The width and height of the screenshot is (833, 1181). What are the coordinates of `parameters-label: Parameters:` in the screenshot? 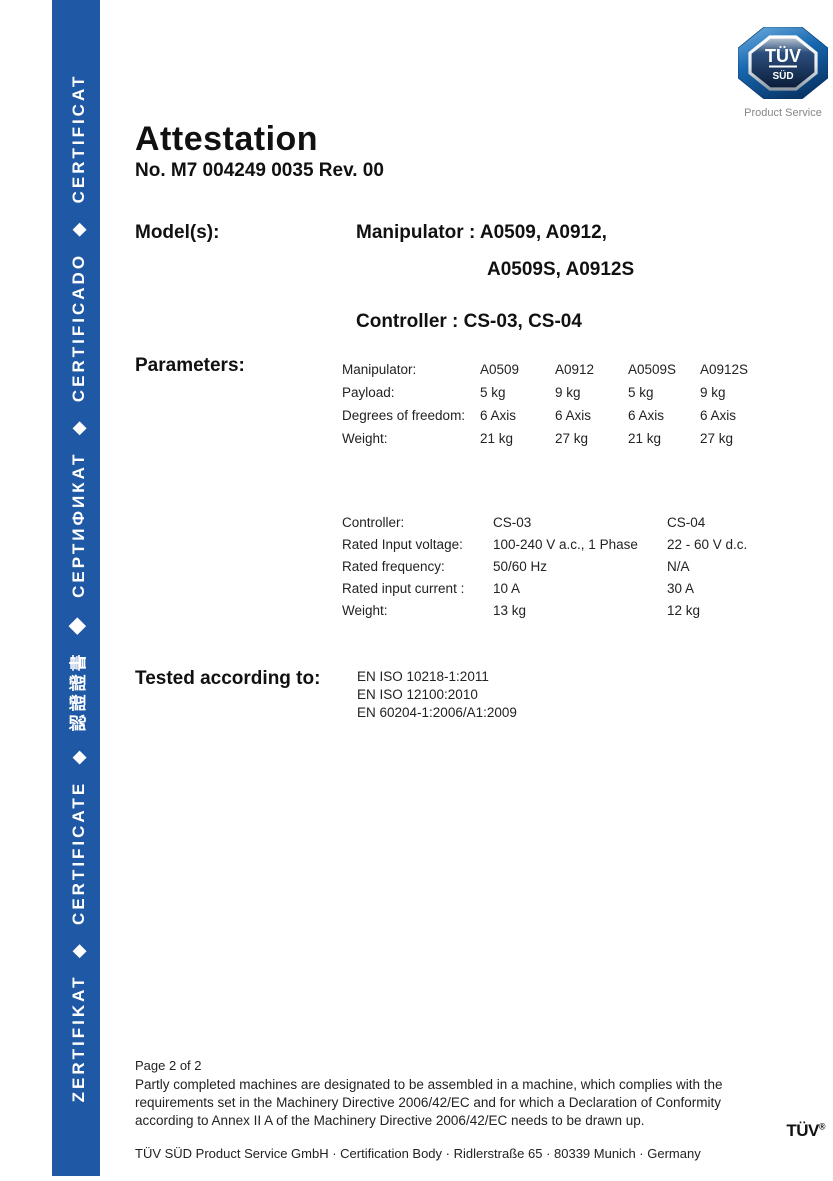 It's located at (190, 365).